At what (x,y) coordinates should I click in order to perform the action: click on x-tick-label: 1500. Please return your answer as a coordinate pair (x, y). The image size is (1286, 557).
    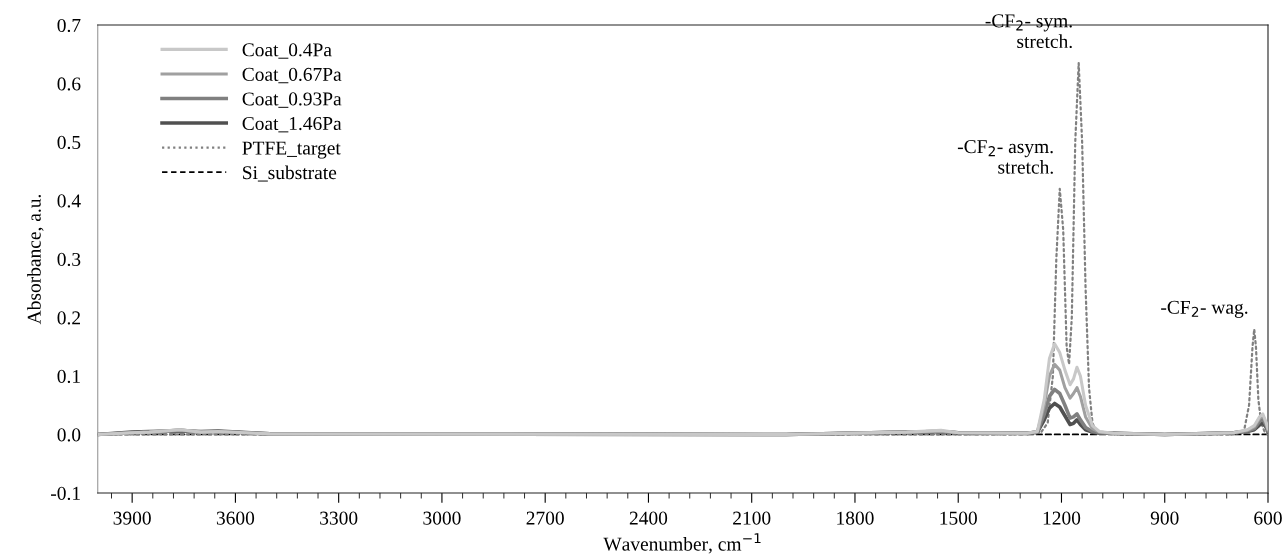
    Looking at the image, I should click on (958, 518).